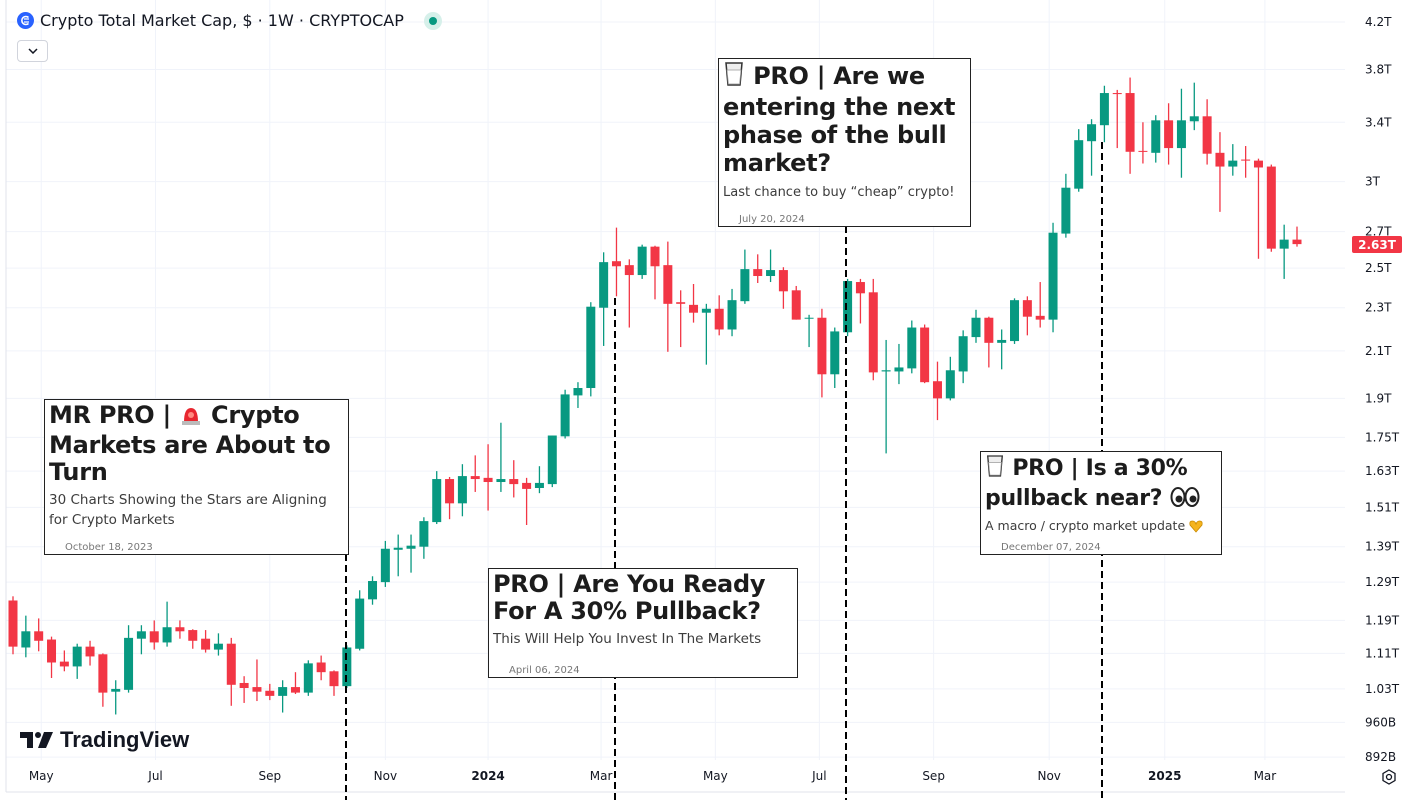 This screenshot has height=800, width=1416. Describe the element at coordinates (772, 219) in the screenshot. I see `annotation-date: July 20, 2024` at that location.